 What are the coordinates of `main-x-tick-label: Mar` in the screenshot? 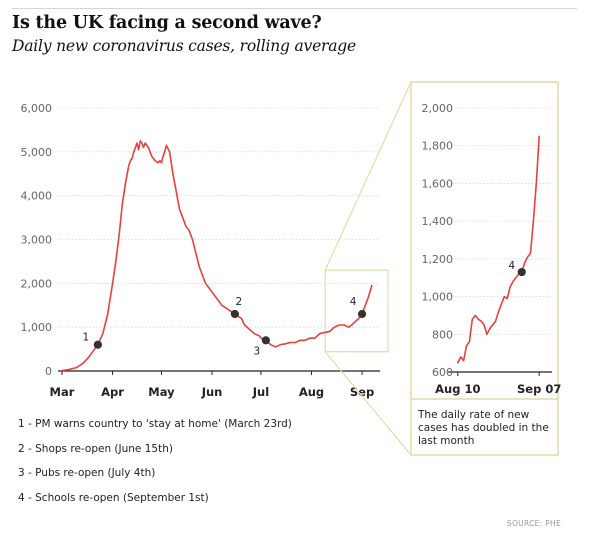 It's located at (62, 392).